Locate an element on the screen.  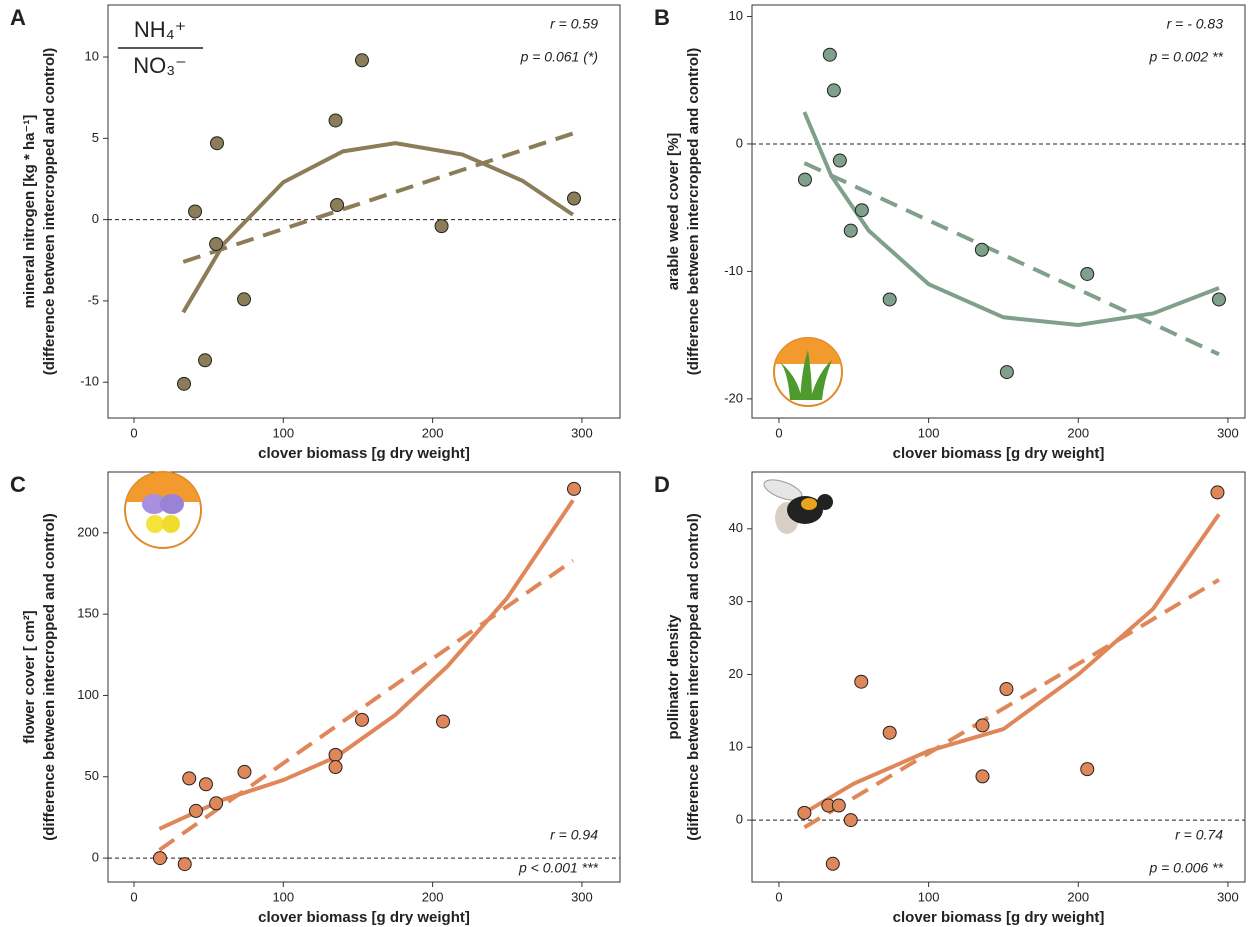
y-tick-label: 50 is located at coordinates (92, 775).